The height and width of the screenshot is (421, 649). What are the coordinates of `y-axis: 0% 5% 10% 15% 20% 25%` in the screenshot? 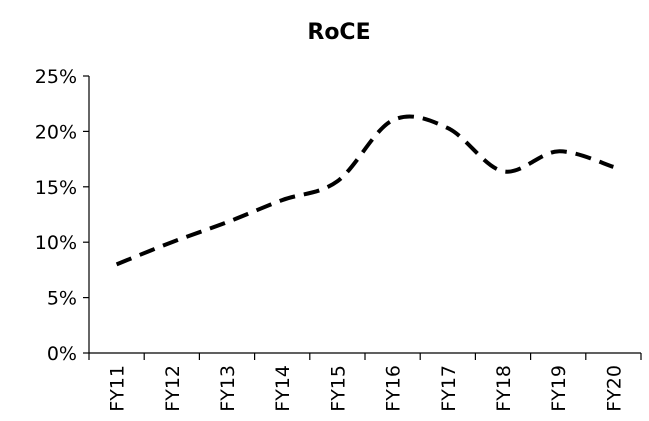 It's located at (62, 215).